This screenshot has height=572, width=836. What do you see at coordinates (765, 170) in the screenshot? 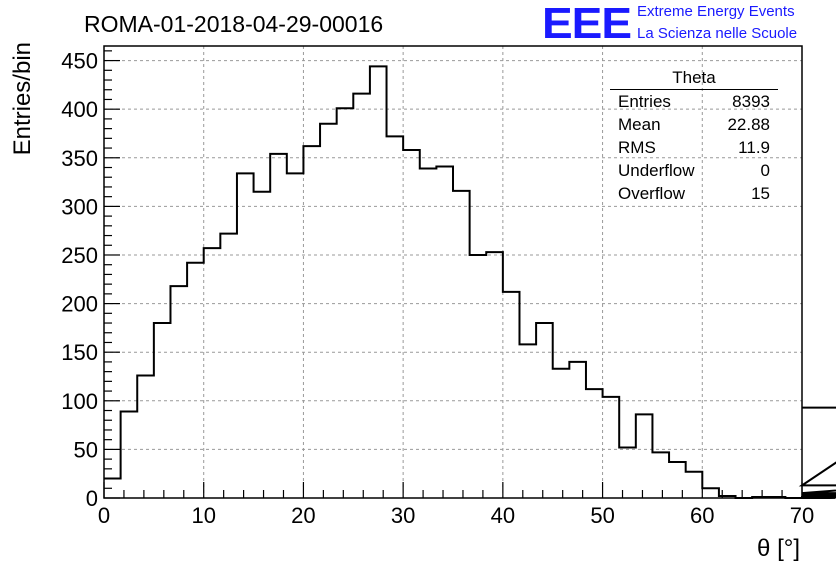
I see `stats-value: 0` at bounding box center [765, 170].